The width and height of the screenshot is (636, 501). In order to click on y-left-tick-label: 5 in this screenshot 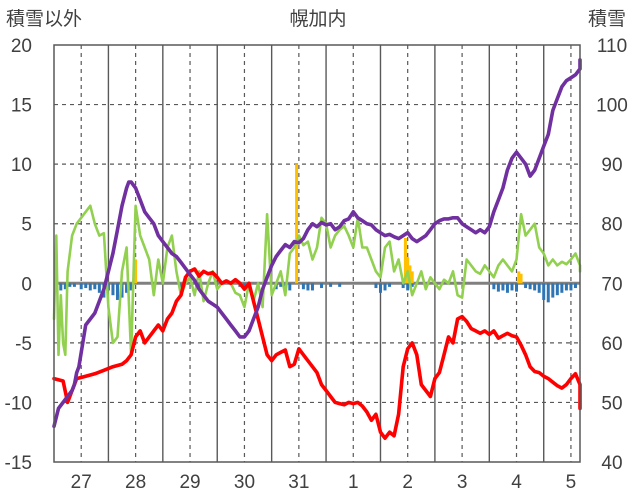, I will do `click(26, 225)`.